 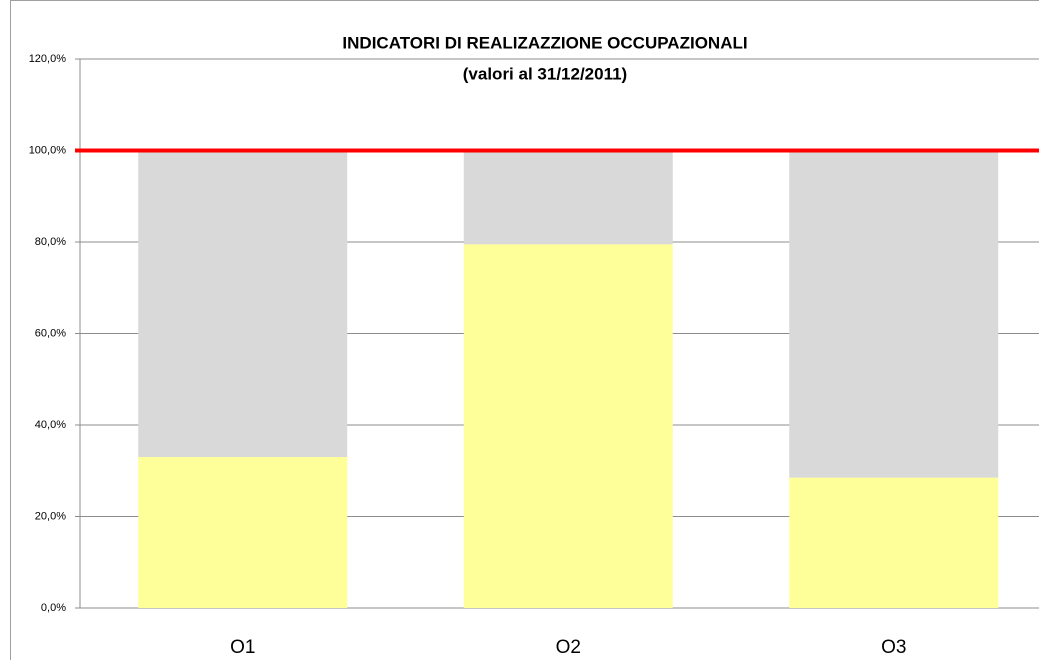 What do you see at coordinates (50, 242) in the screenshot?
I see `y-tick-label: 80,0%` at bounding box center [50, 242].